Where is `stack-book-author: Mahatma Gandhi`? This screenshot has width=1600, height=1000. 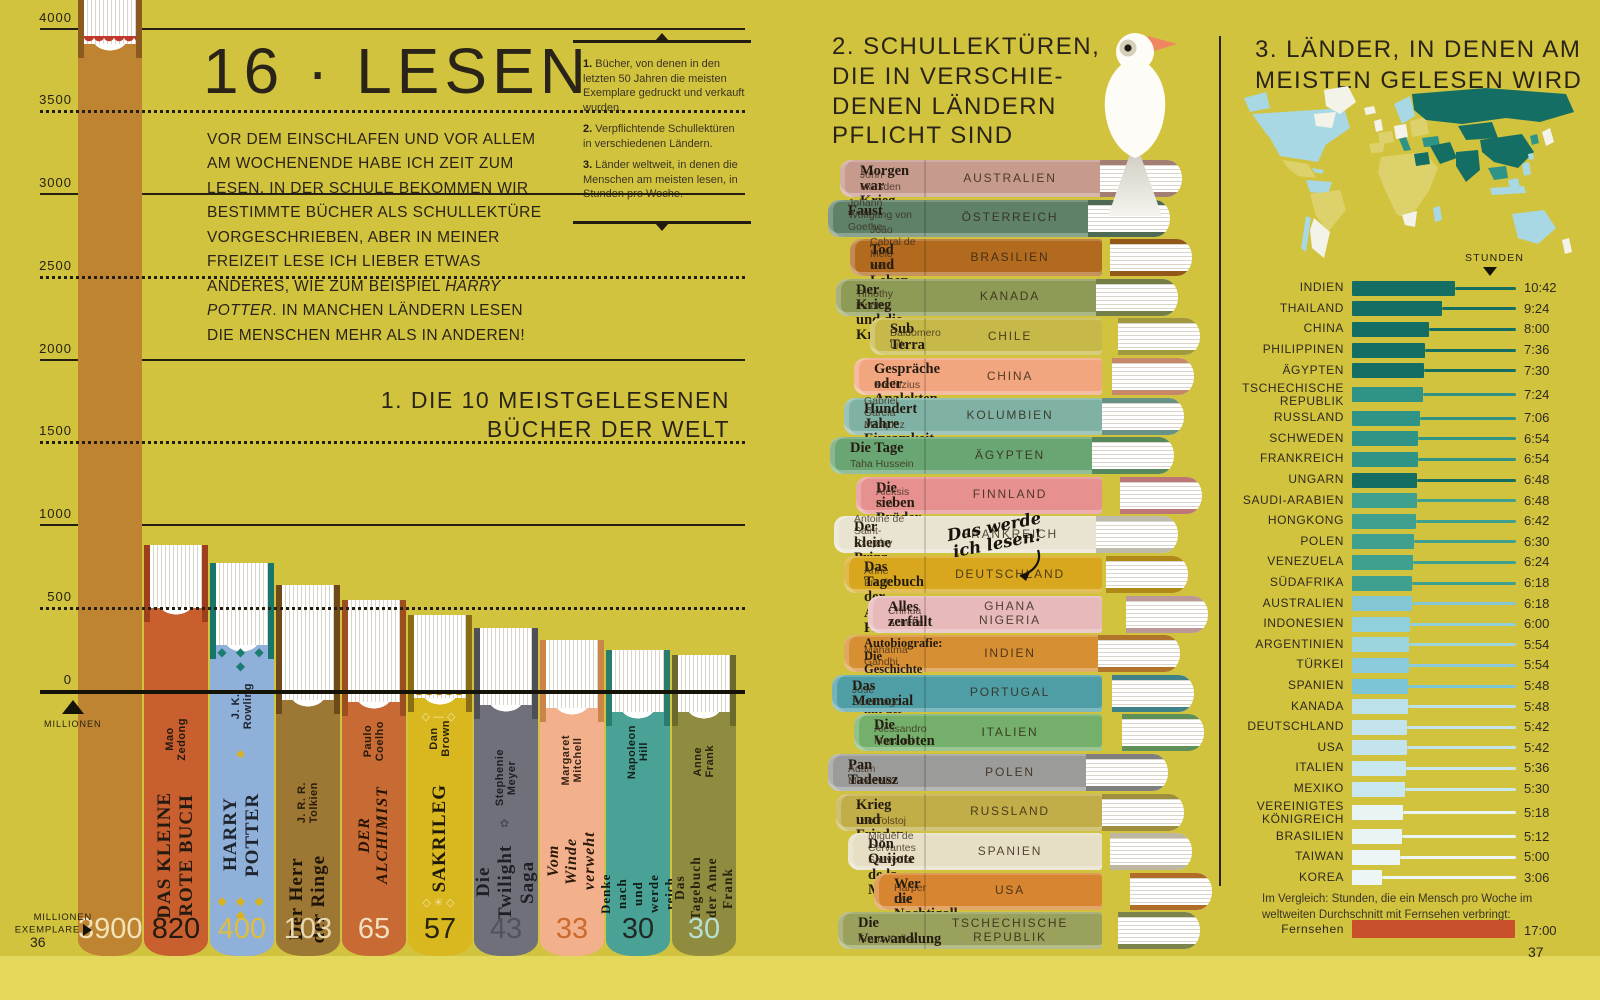
stack-book-author: Mahatma Gandhi is located at coordinates (886, 656).